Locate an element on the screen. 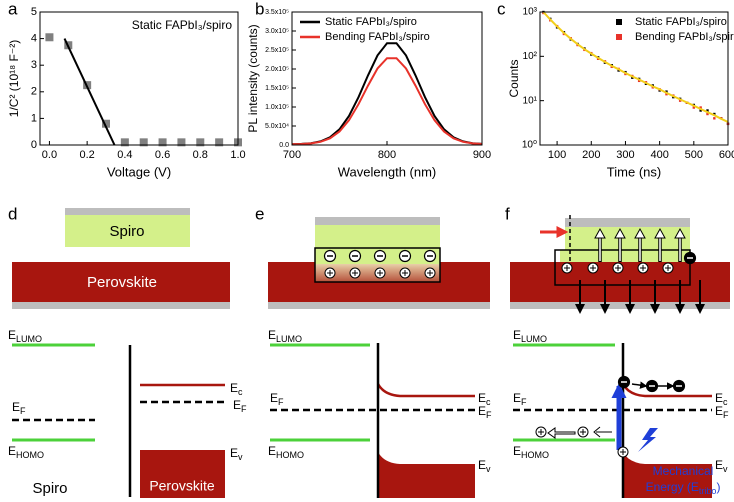  panel-label: e is located at coordinates (259, 213).